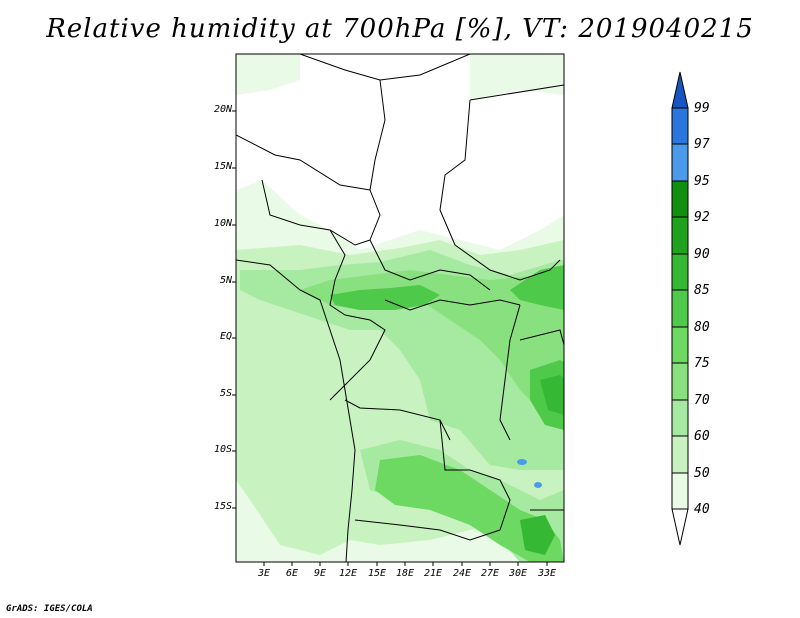 Image resolution: width=800 pixels, height=618 pixels. I want to click on border-congo, so click(357, 357).